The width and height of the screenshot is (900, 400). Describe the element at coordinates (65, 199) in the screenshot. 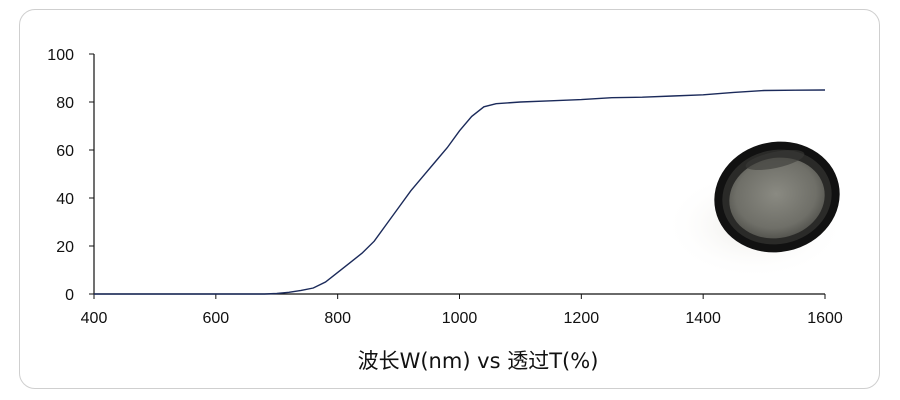

I see `y-tick-label: 40` at that location.